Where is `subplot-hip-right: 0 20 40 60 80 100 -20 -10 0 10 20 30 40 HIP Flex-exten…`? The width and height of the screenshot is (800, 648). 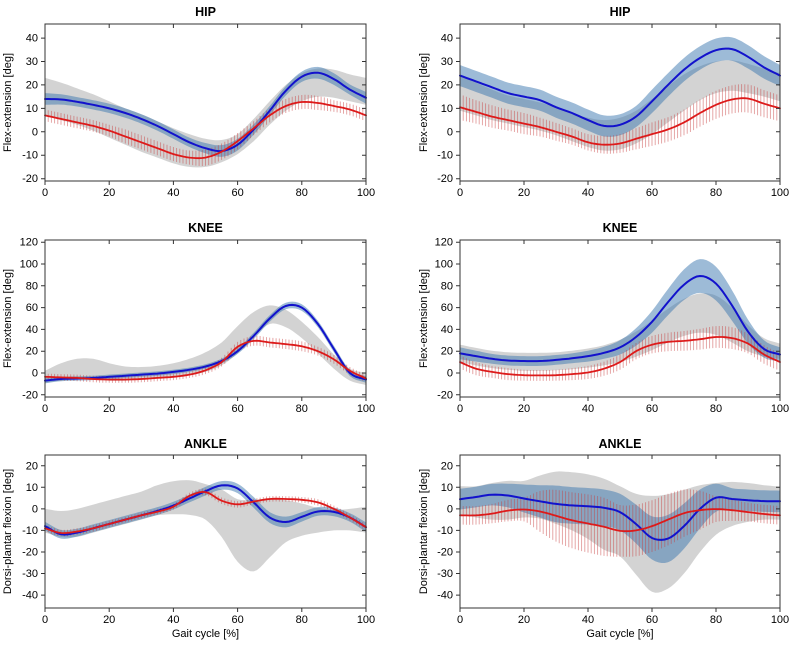 subplot-hip-right: 0 20 40 60 80 100 -20 -10 0 10 20 30 40 HIP Flex-exten… is located at coordinates (603, 102).